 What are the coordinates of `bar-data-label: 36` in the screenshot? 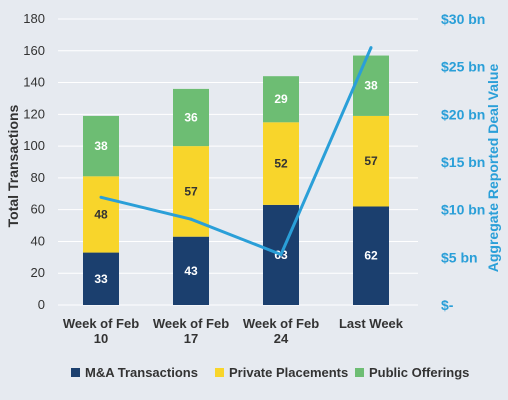 It's located at (191, 118).